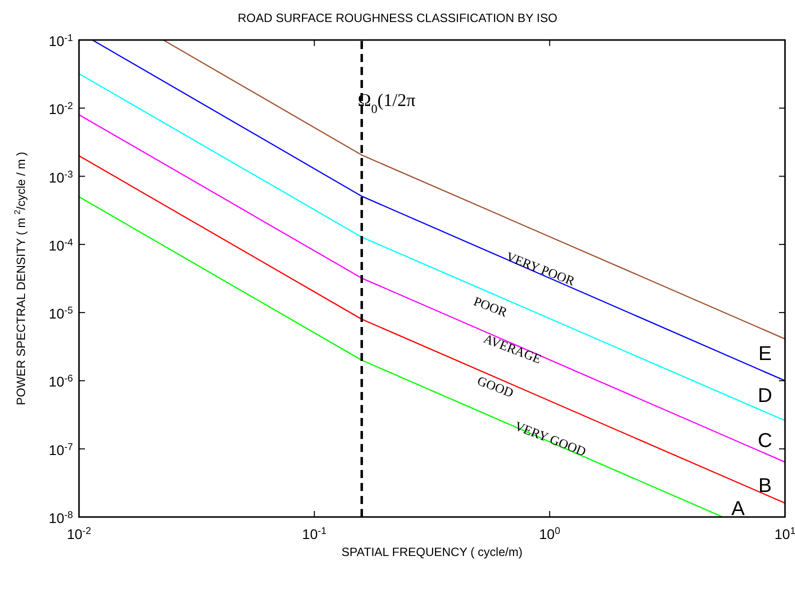  I want to click on annotation: B, so click(765, 486).